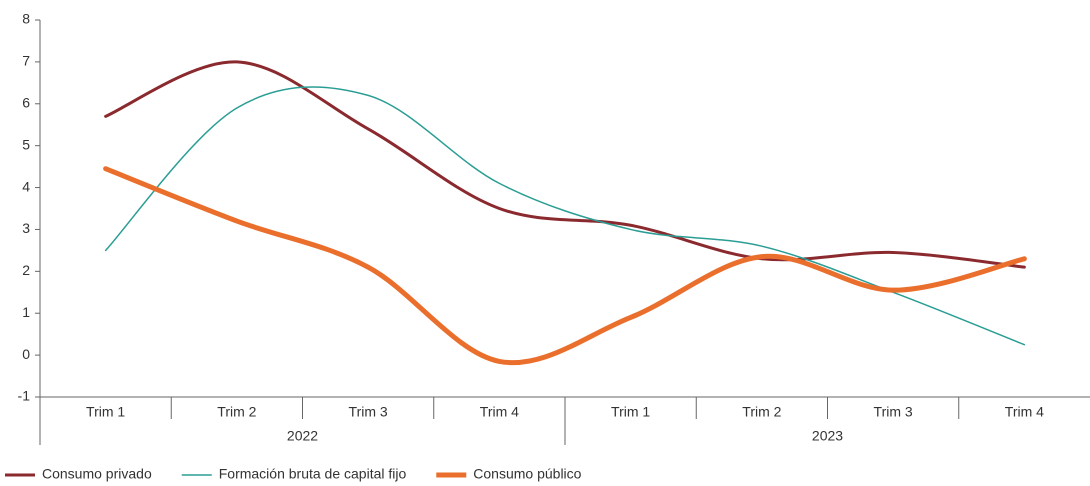 Image resolution: width=1090 pixels, height=486 pixels. What do you see at coordinates (26, 19) in the screenshot?
I see `y-tick-label: 8` at bounding box center [26, 19].